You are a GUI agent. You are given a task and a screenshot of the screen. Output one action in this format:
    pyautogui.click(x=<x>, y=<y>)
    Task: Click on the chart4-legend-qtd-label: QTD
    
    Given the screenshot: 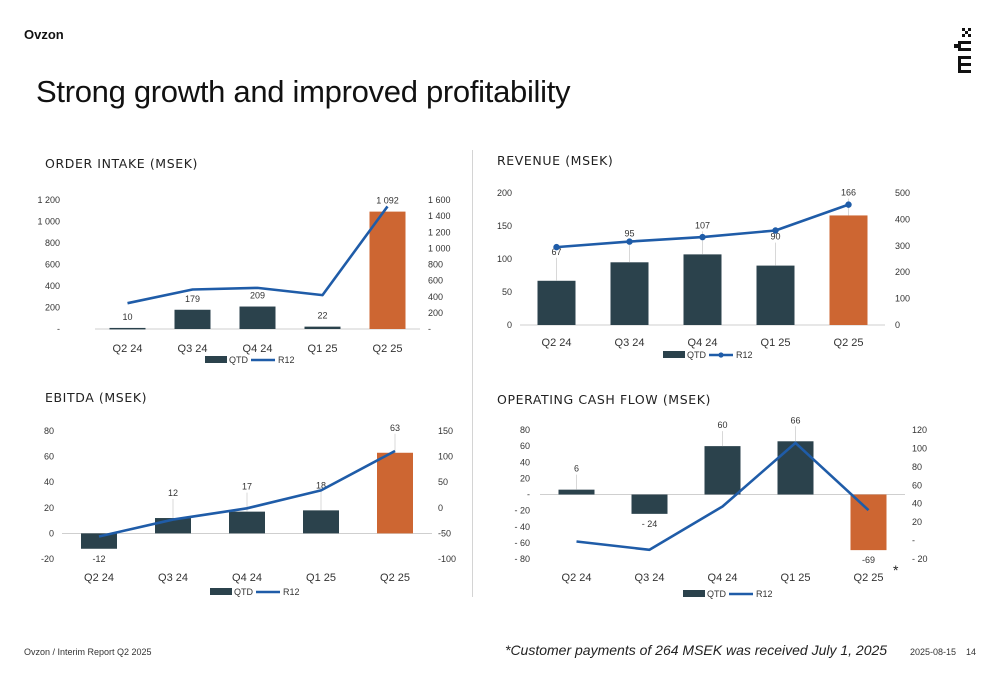 What is the action you would take?
    pyautogui.click(x=716, y=594)
    